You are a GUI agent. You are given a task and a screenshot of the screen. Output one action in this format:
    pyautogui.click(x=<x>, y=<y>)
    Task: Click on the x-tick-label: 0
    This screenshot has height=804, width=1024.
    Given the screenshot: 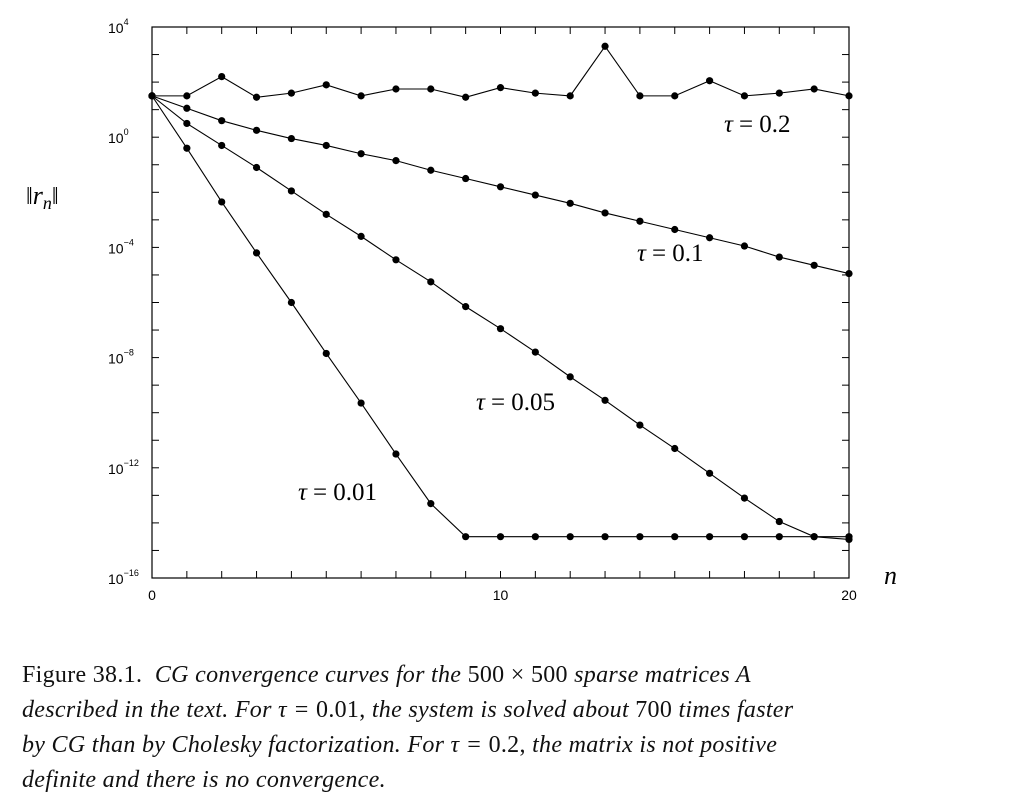 What is the action you would take?
    pyautogui.click(x=152, y=595)
    